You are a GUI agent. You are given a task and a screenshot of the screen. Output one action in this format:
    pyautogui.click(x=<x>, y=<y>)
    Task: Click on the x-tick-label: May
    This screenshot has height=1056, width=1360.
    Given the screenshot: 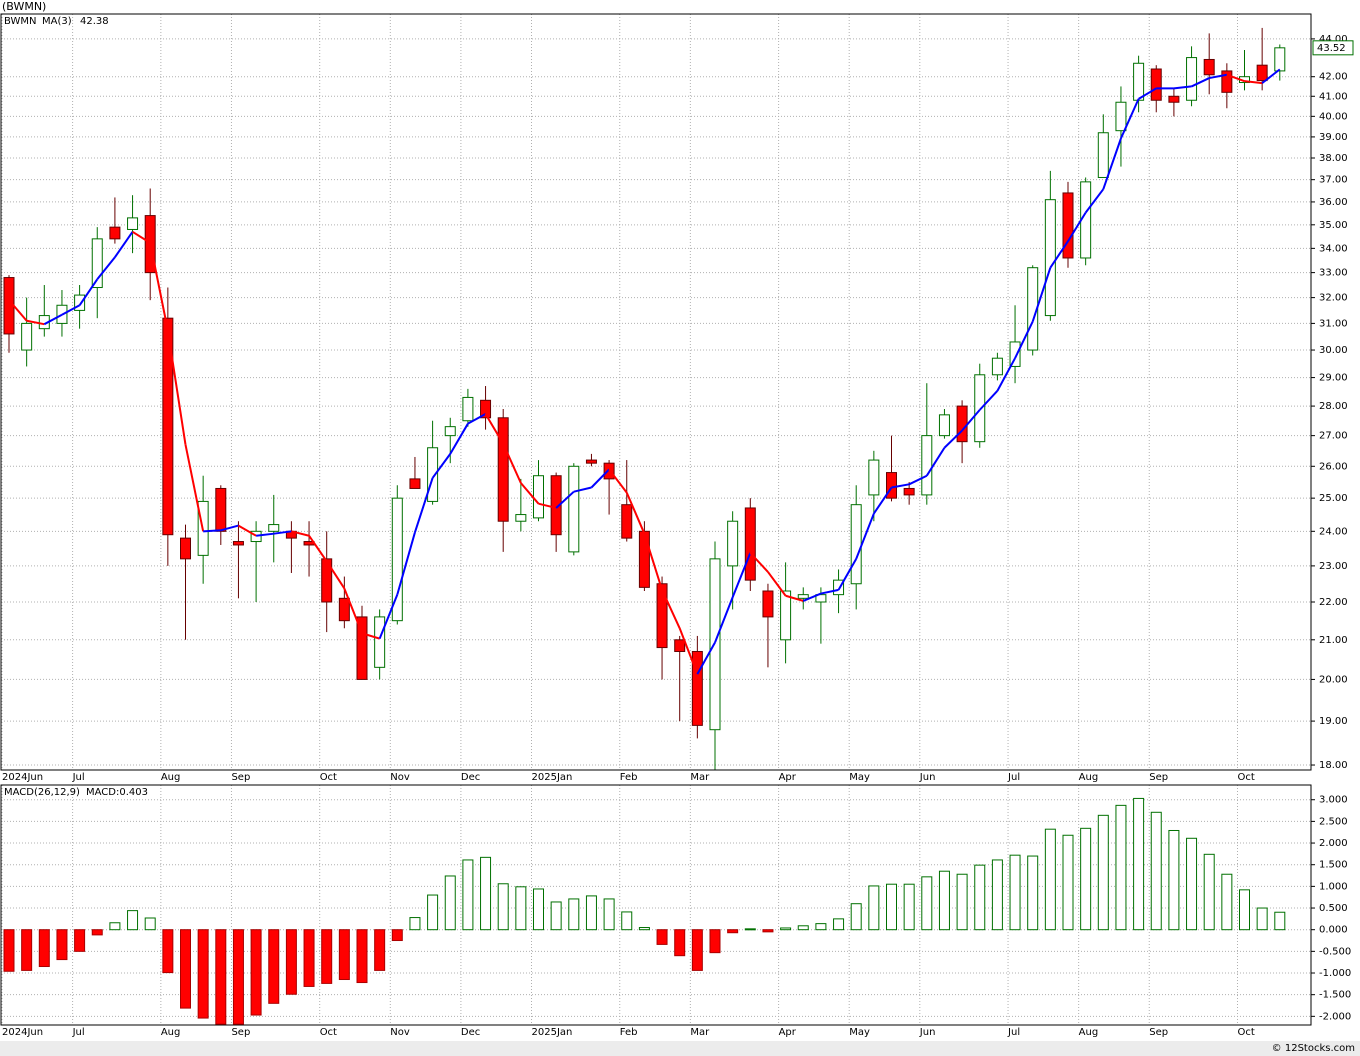 What is the action you would take?
    pyautogui.click(x=859, y=1032)
    